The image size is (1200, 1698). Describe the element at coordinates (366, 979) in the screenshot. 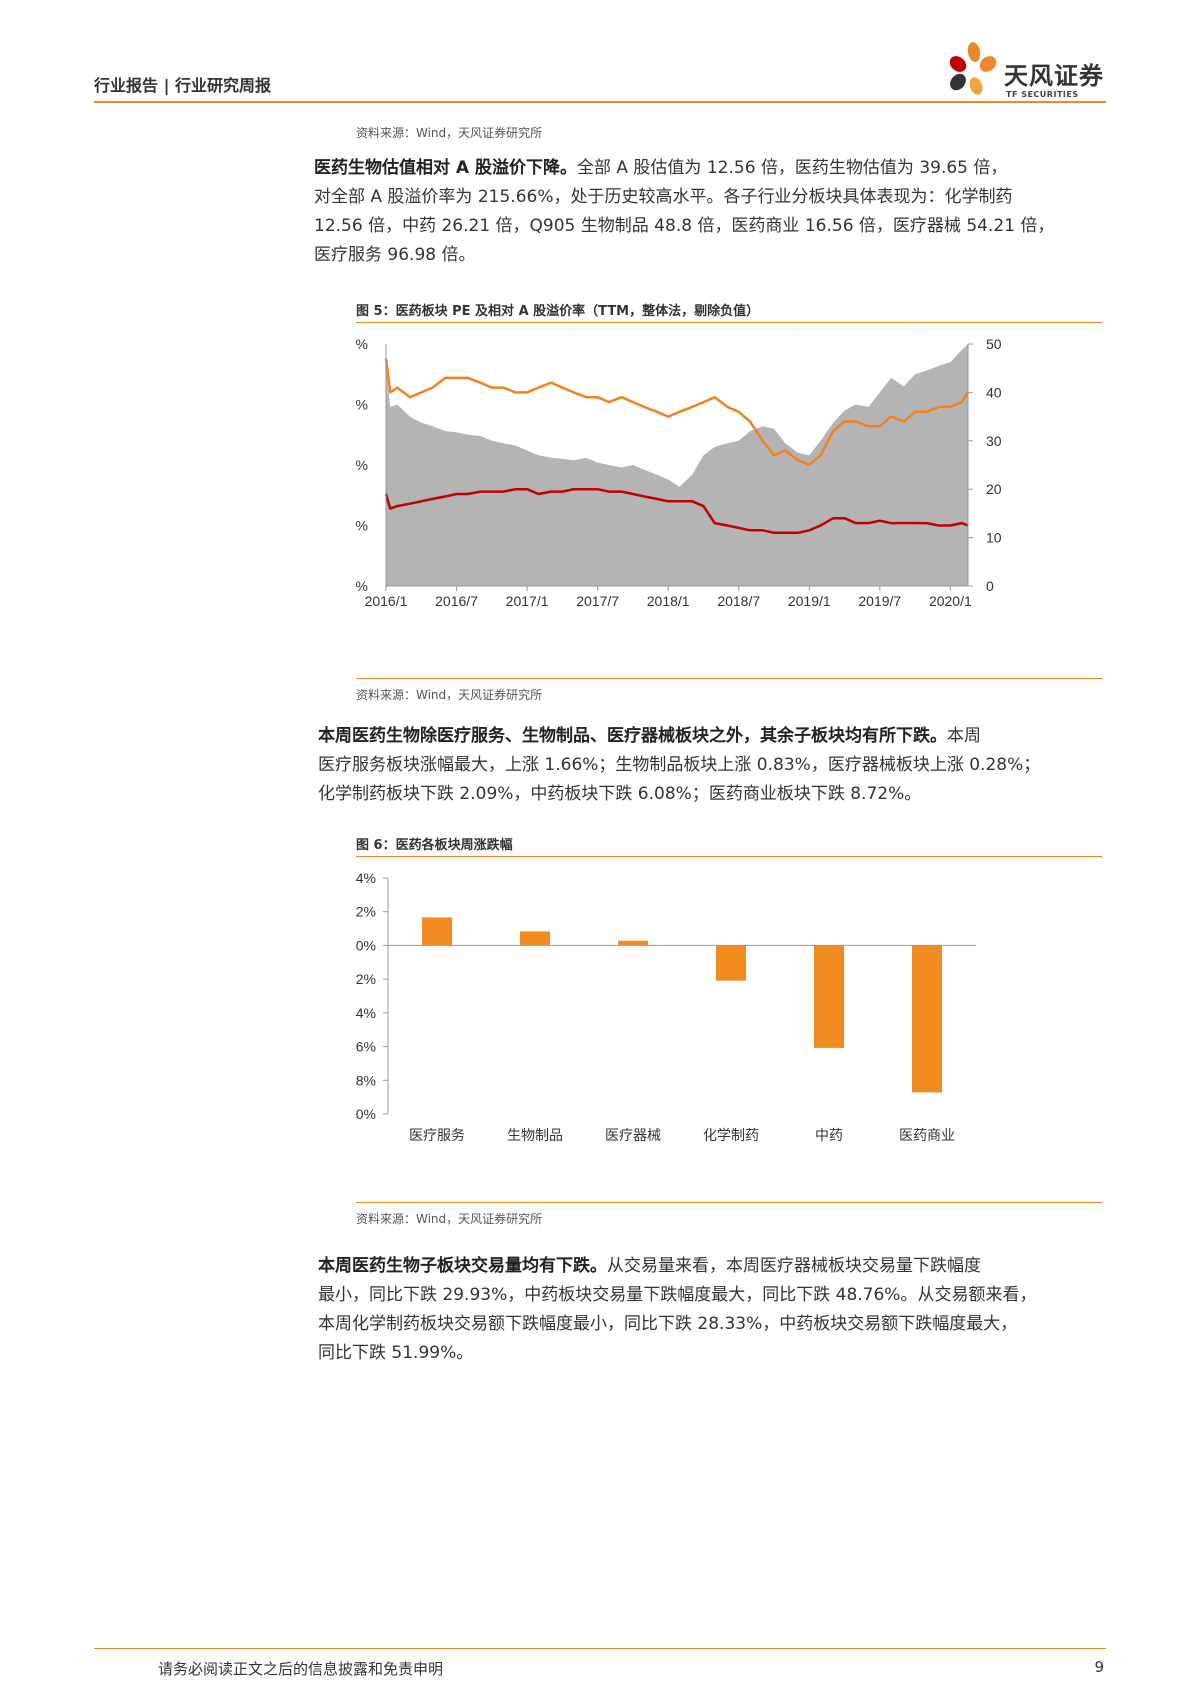

I see `y-tick-label: -2%` at that location.